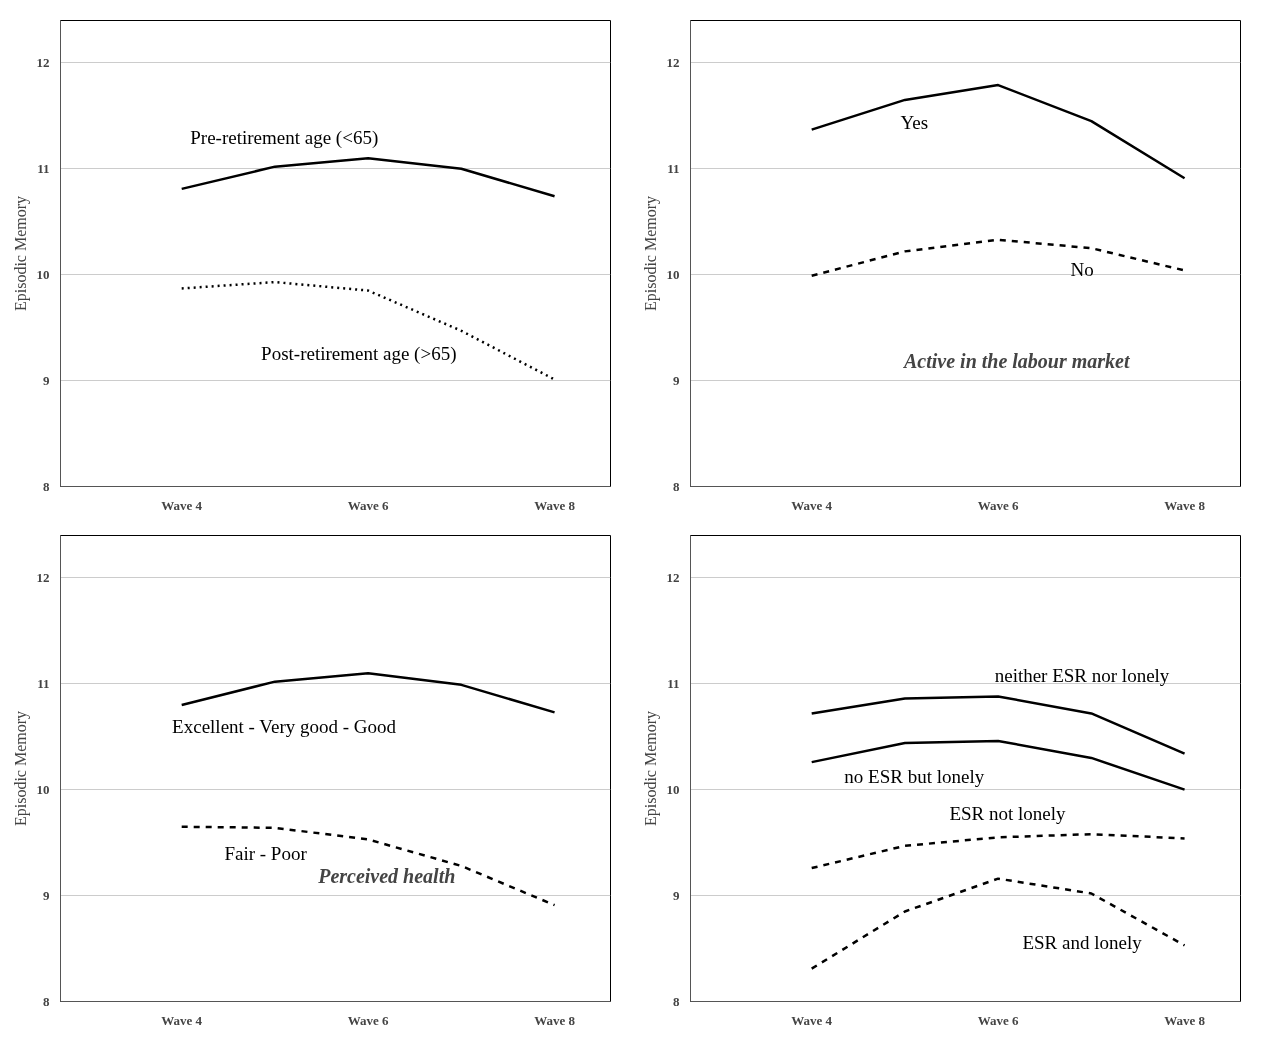 The height and width of the screenshot is (1038, 1263). I want to click on series-label: Excellent - Very good - Good, so click(284, 726).